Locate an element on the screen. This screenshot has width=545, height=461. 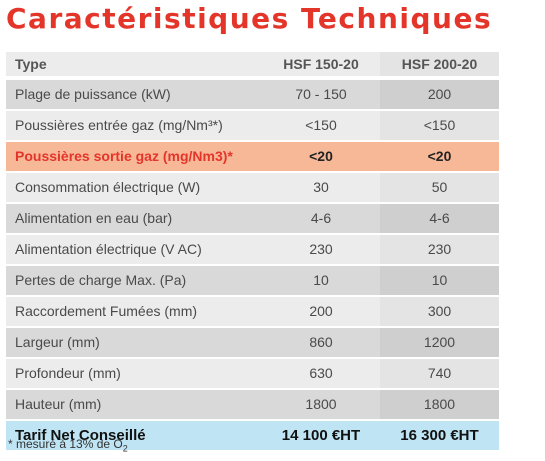
row-label: Plage de puissance (kW) is located at coordinates (134, 94).